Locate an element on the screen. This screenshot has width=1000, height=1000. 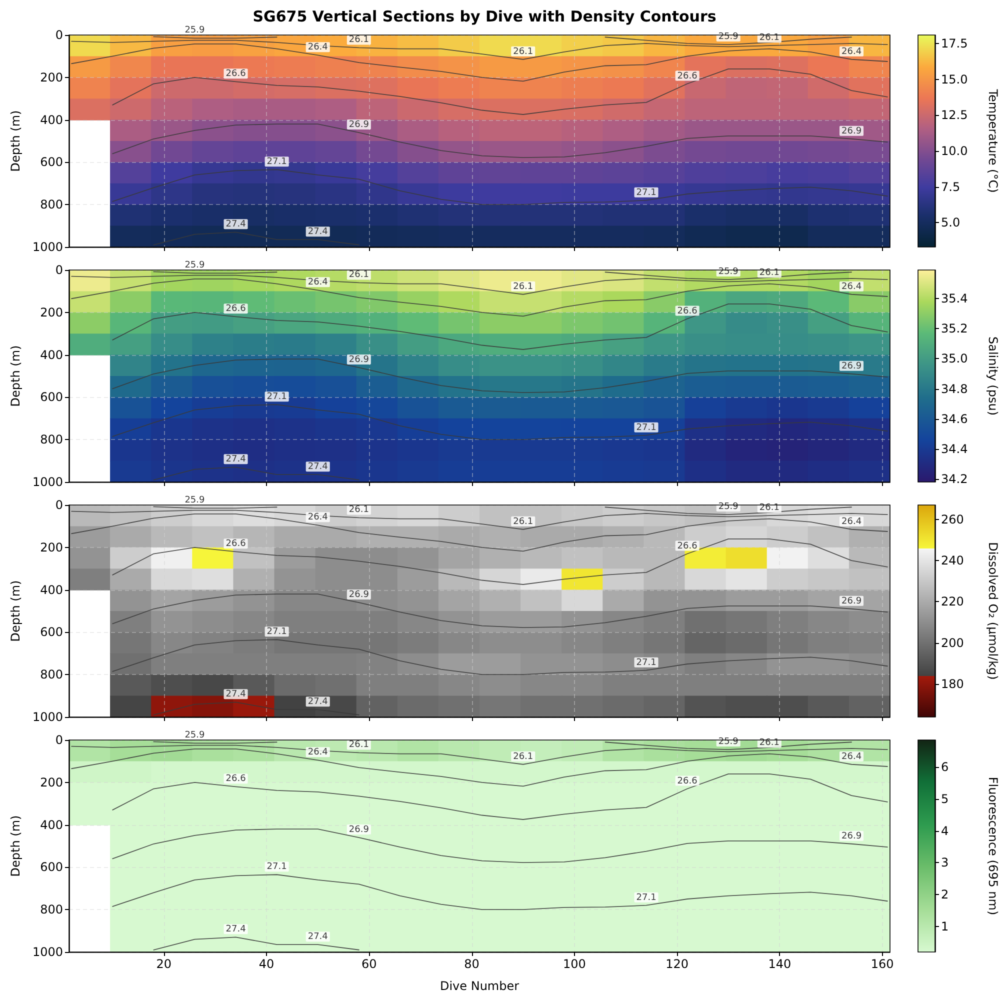
color-bar-label: 5.0 is located at coordinates (950, 223).